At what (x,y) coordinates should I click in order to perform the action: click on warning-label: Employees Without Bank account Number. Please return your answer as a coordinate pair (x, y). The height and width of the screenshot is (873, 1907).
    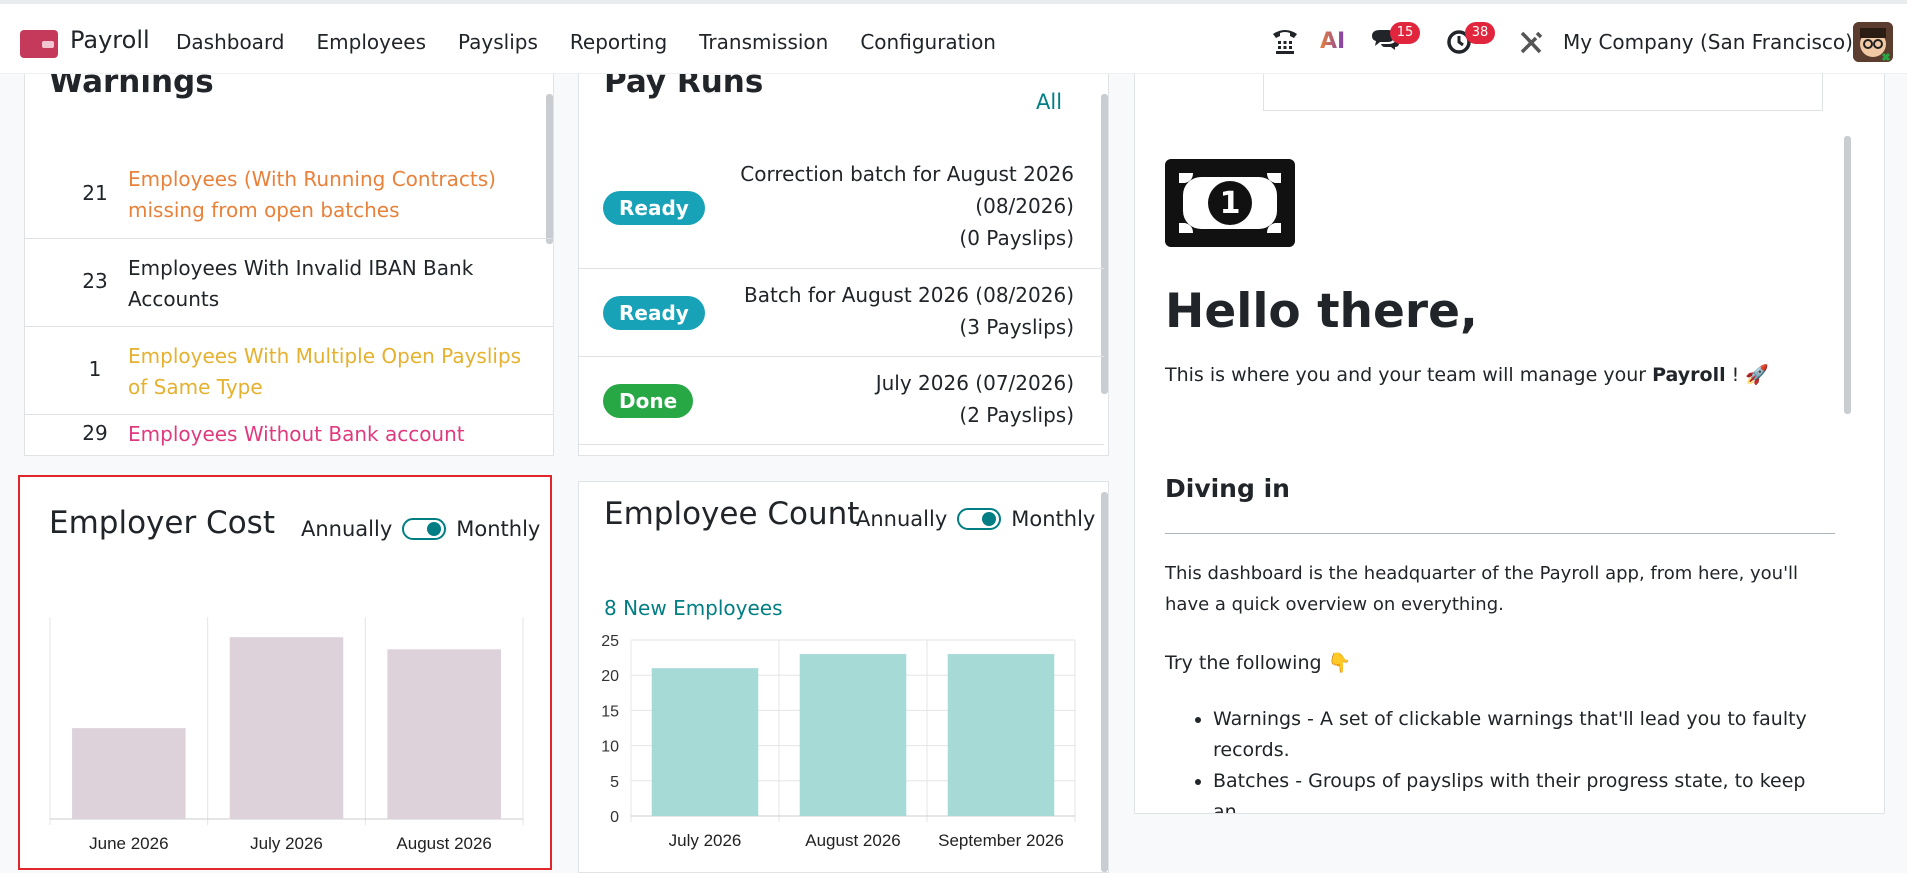
    Looking at the image, I should click on (333, 437).